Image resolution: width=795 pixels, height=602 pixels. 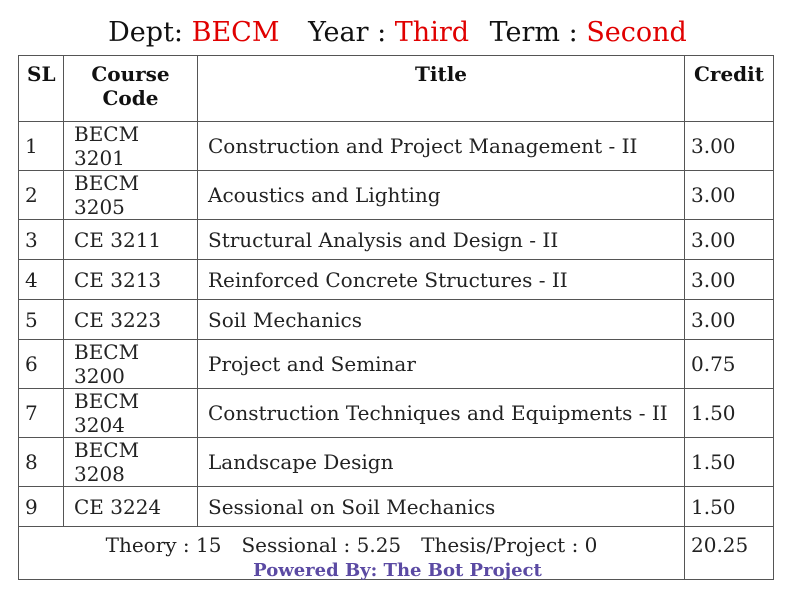 I want to click on page-heading: Dept: BECM Year : Third Term : Second, so click(x=397, y=33).